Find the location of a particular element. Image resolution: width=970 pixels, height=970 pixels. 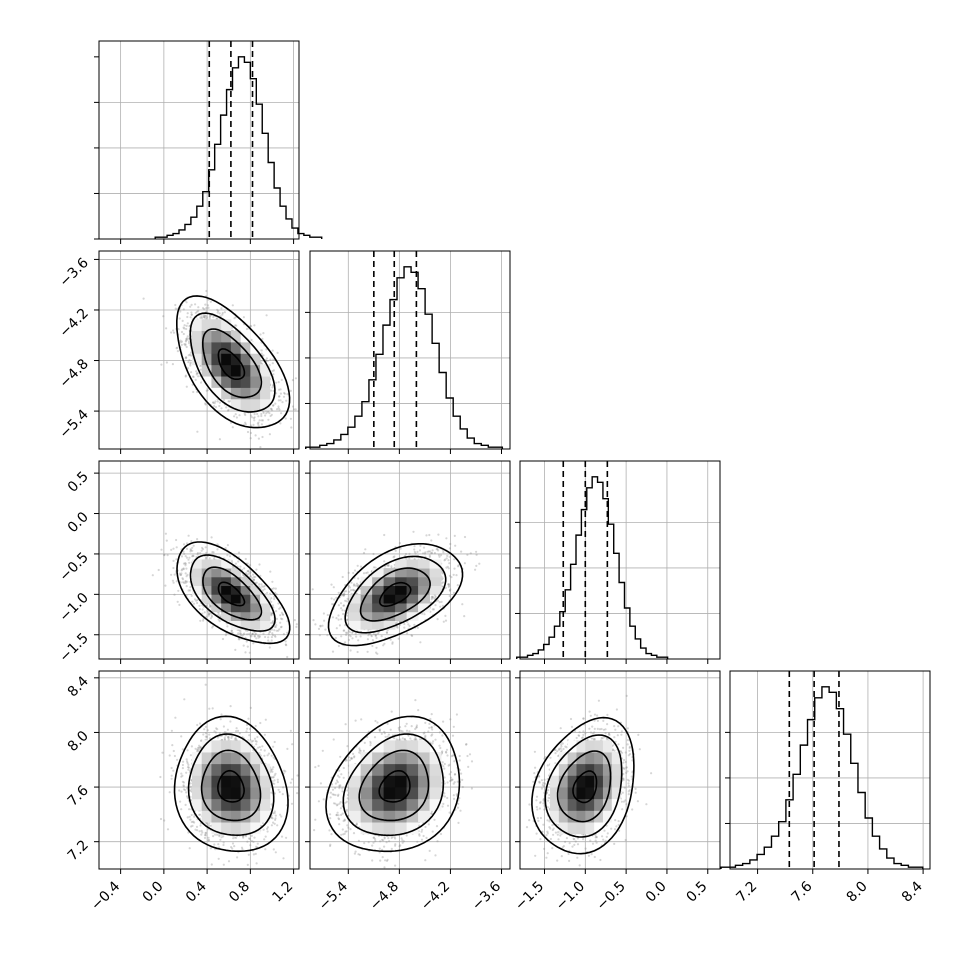

y-tick-label: −0.5 is located at coordinates (73, 566).